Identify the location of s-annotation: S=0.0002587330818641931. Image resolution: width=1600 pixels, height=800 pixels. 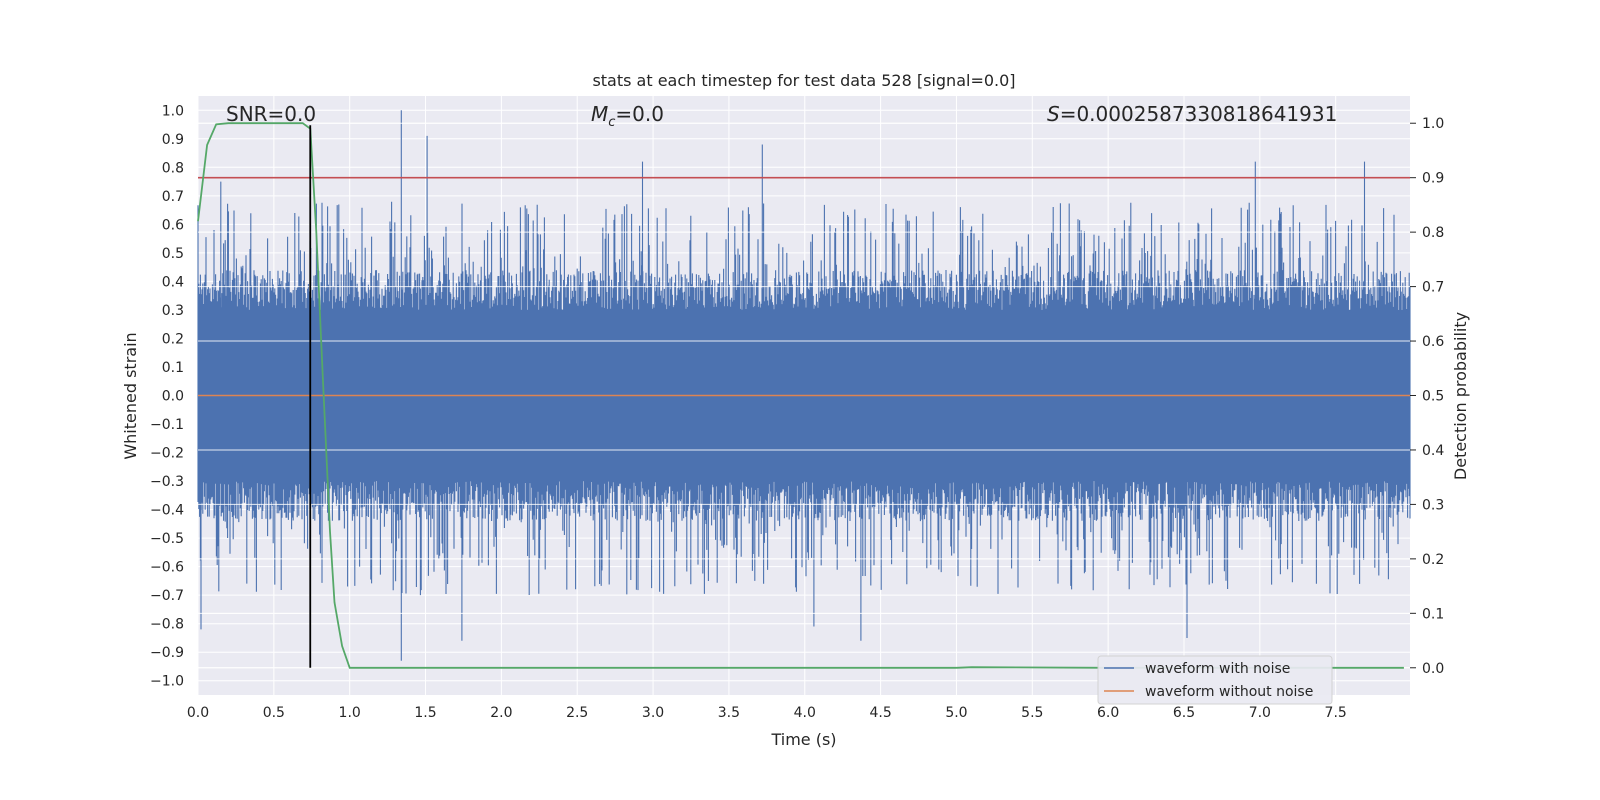
(1192, 114).